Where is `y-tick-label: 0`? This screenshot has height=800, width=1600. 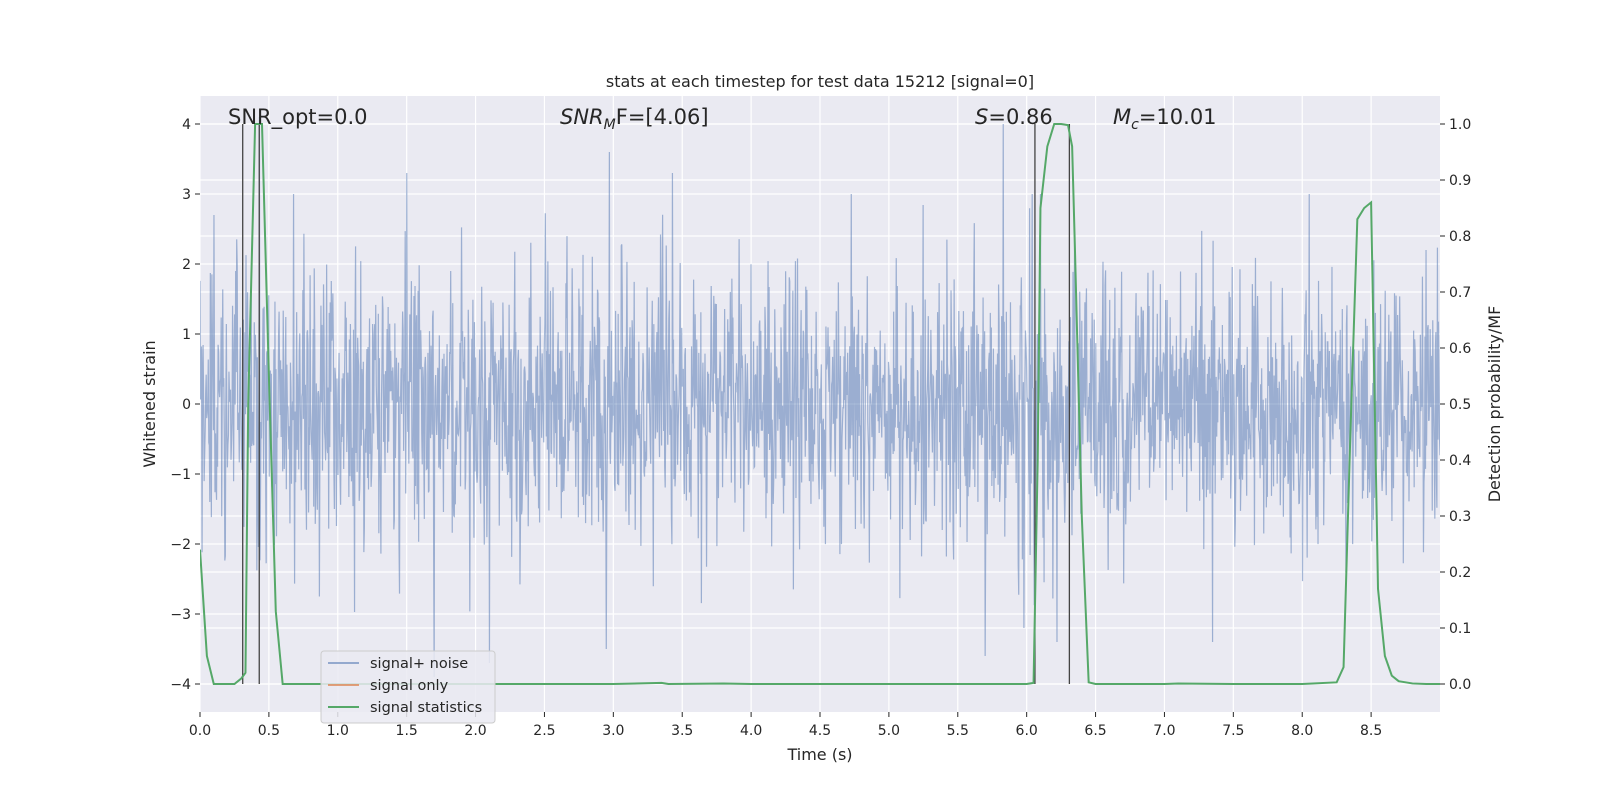
y-tick-label: 0 is located at coordinates (186, 405).